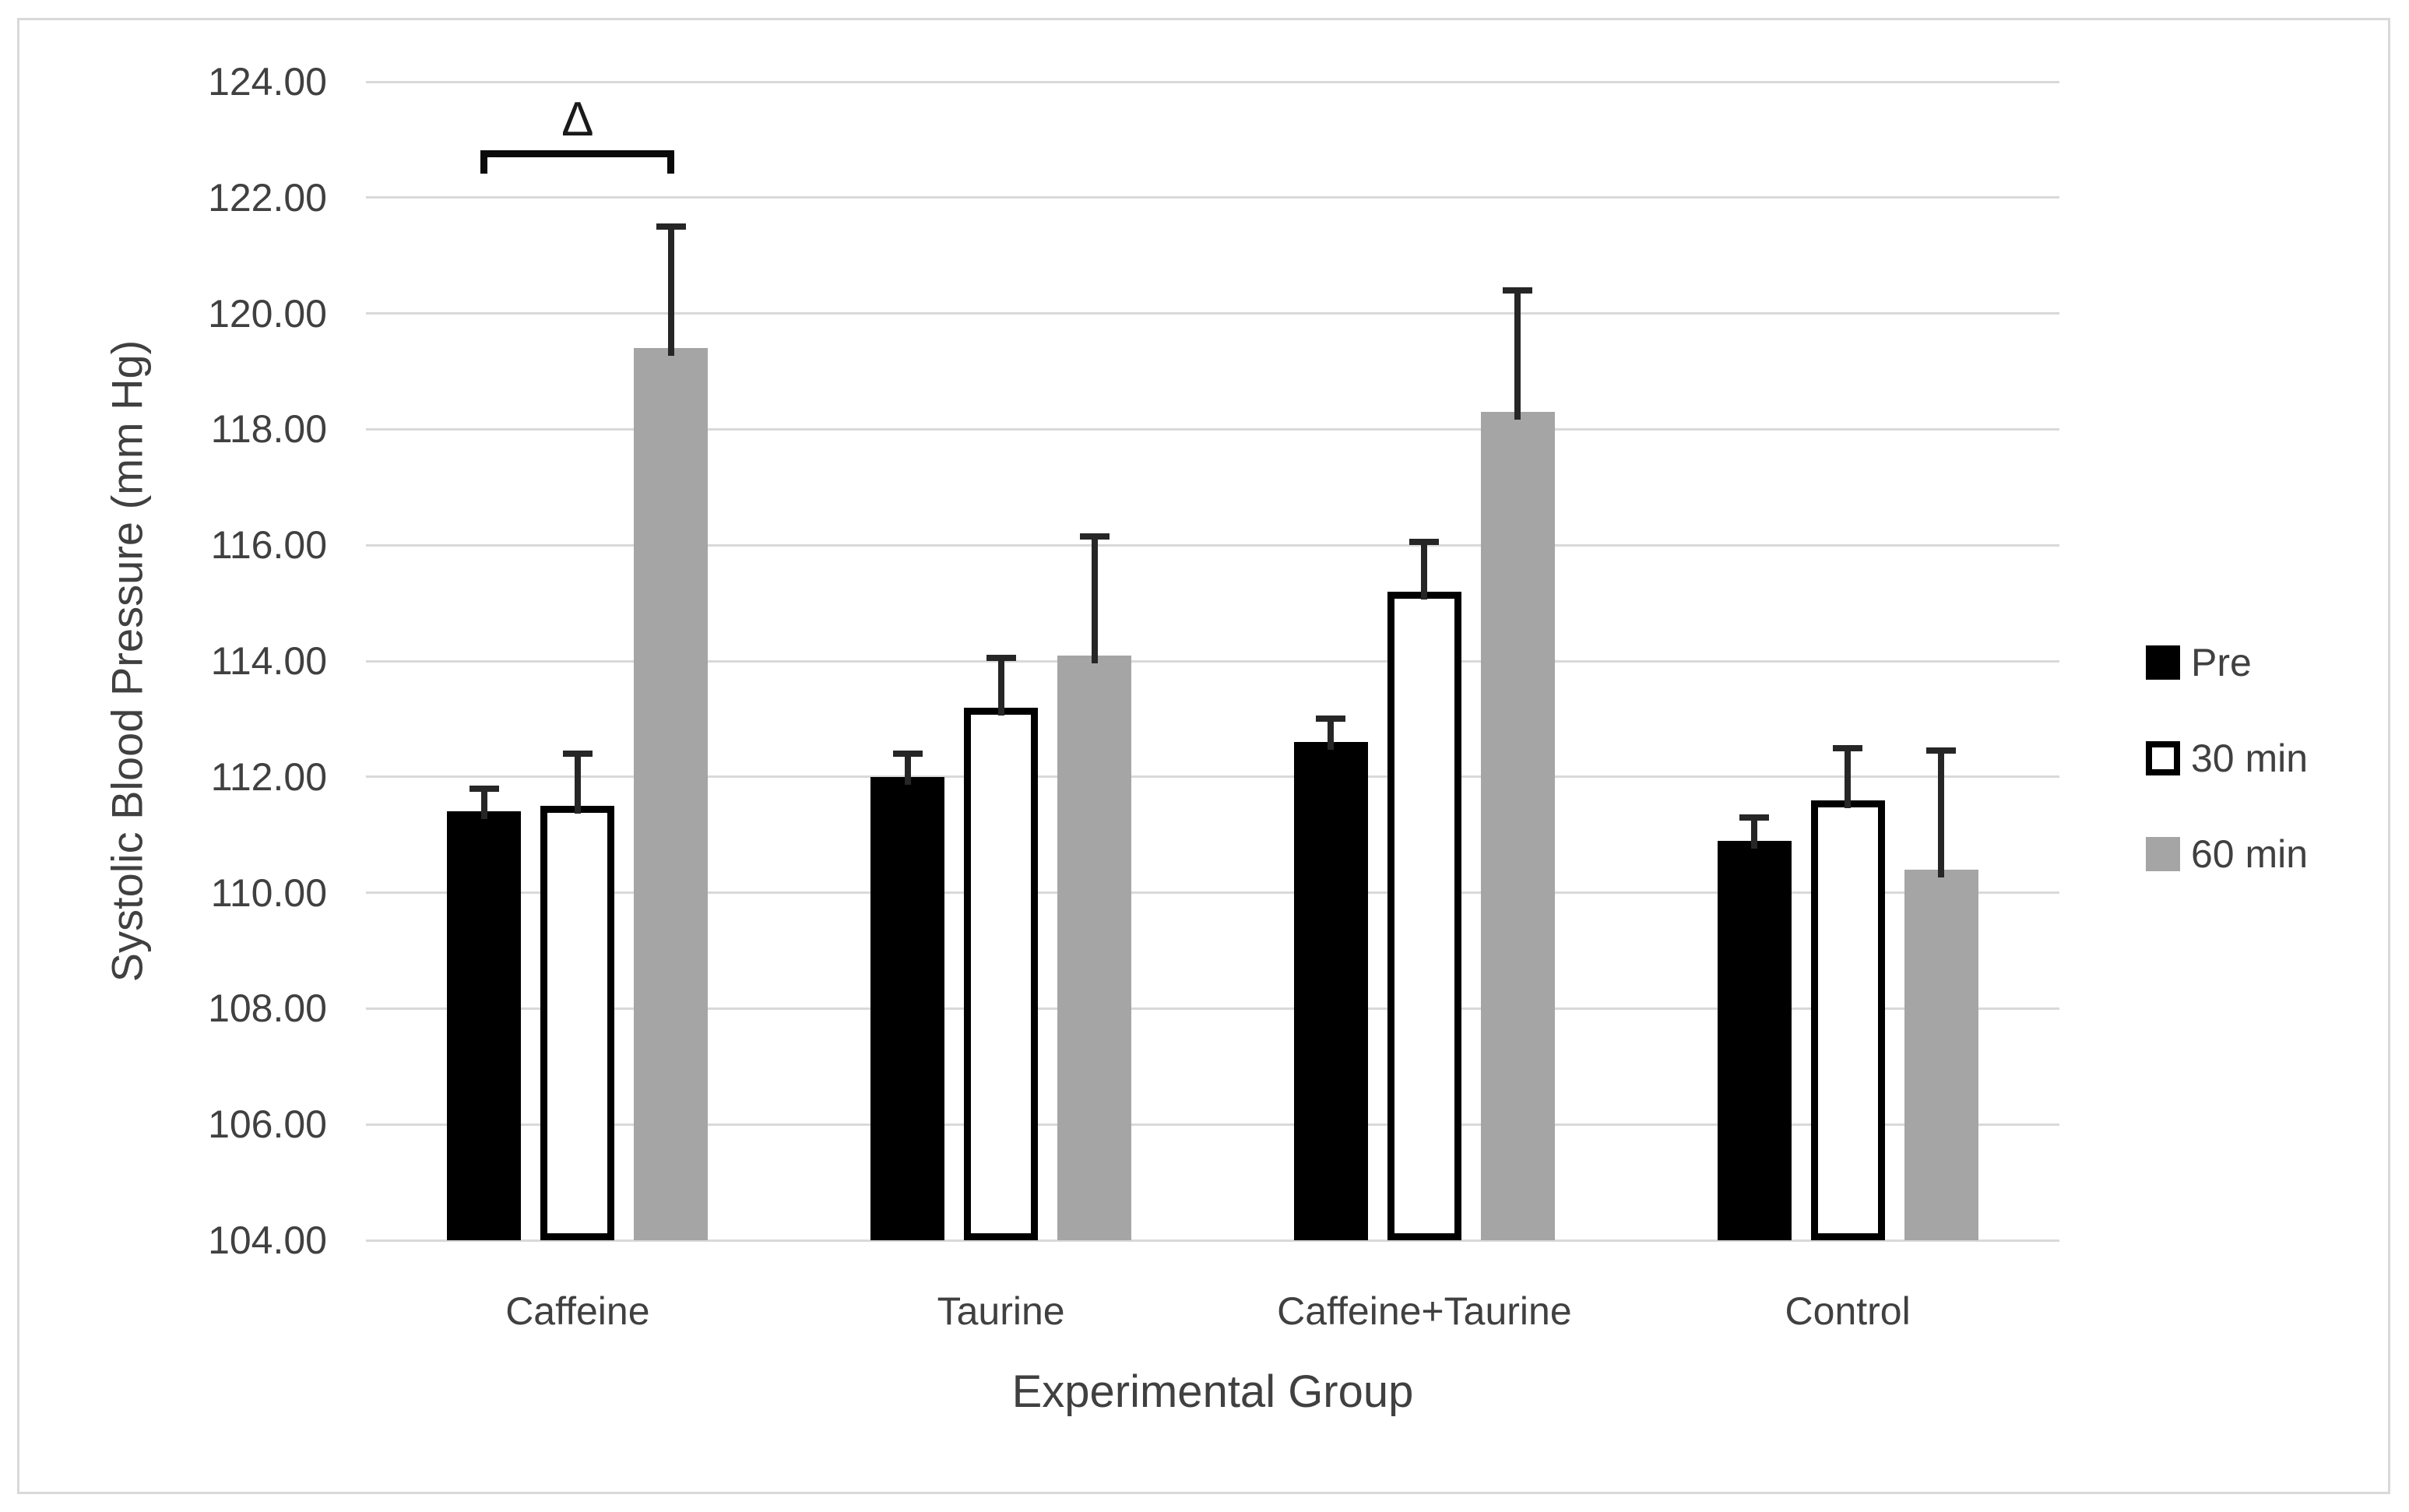 This screenshot has width=2409, height=1512. Describe the element at coordinates (2163, 663) in the screenshot. I see `legend-swatch-pre` at that location.